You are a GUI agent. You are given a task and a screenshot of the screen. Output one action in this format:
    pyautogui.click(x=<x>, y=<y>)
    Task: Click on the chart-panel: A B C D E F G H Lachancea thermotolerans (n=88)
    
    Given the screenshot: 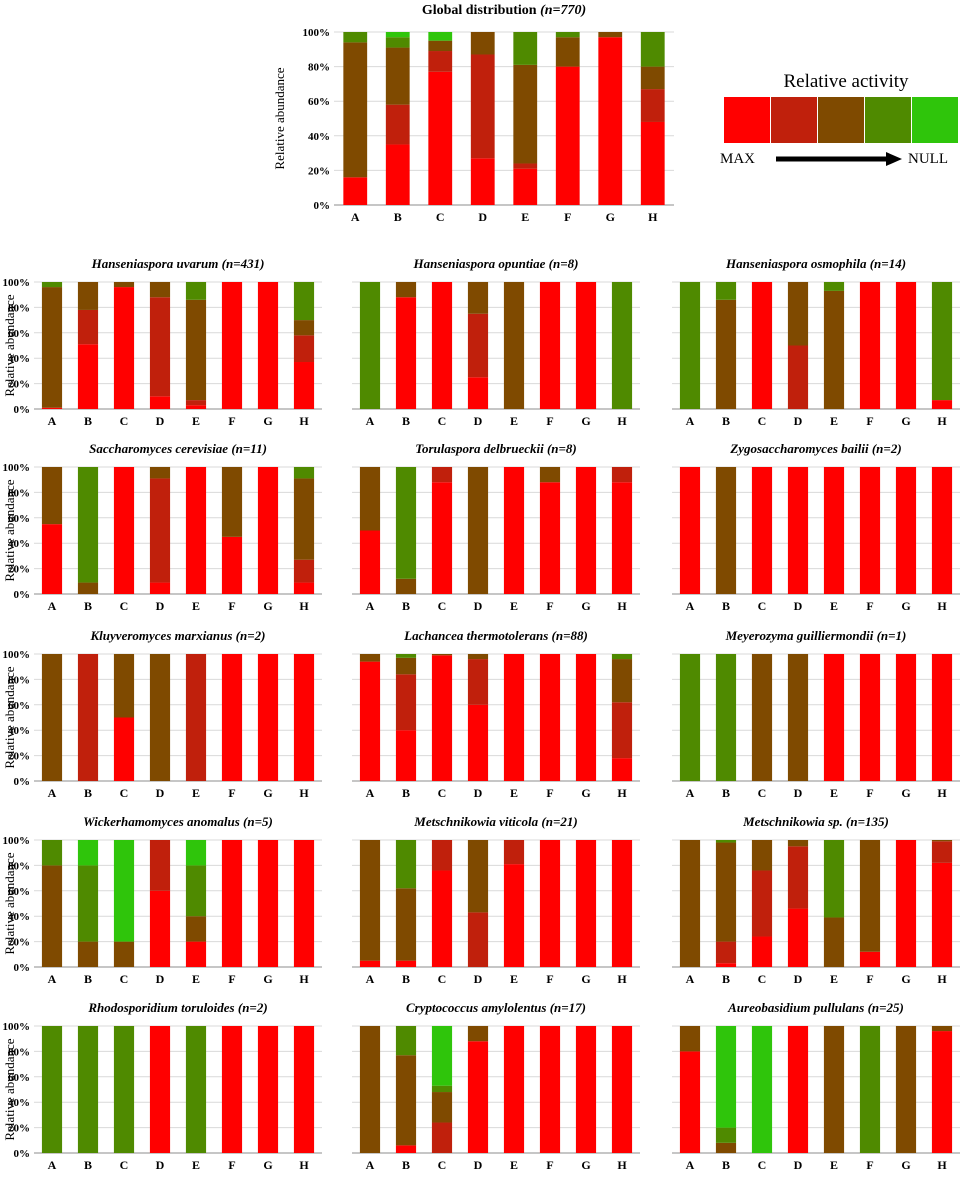 What is the action you would take?
    pyautogui.click(x=496, y=714)
    